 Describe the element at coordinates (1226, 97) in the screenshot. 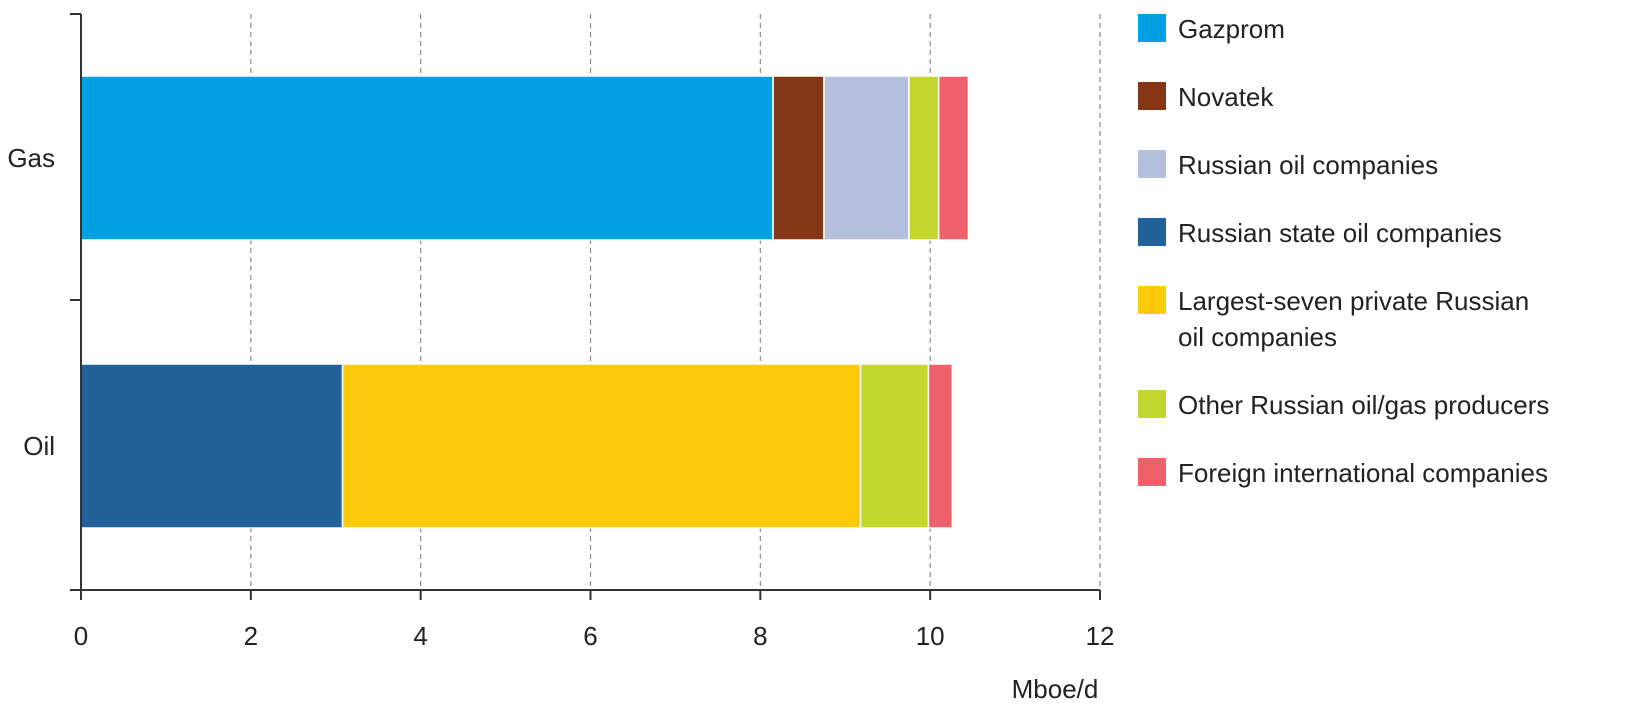

I see `legend-label: Novatek` at that location.